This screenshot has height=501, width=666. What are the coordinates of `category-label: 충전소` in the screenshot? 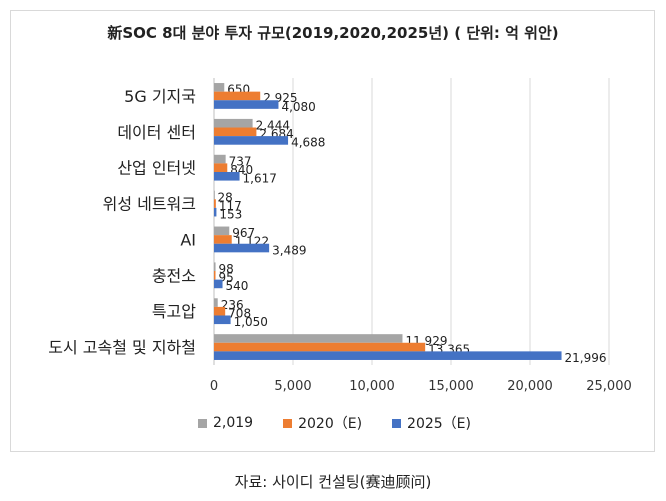 It's located at (174, 275).